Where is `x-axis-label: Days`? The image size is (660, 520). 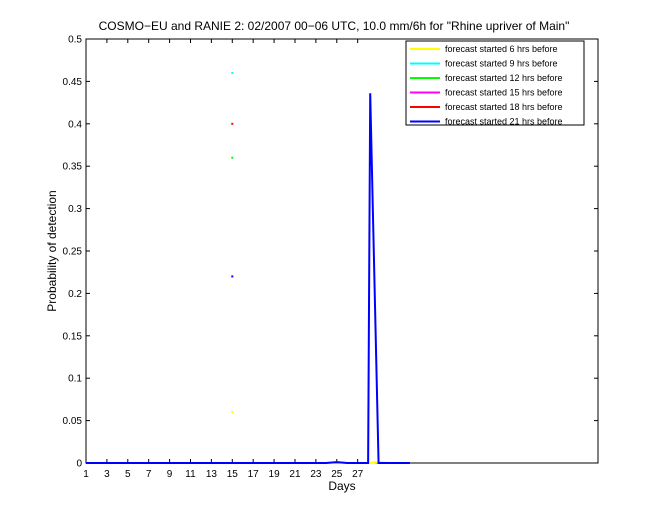 x-axis-label: Days is located at coordinates (341, 486).